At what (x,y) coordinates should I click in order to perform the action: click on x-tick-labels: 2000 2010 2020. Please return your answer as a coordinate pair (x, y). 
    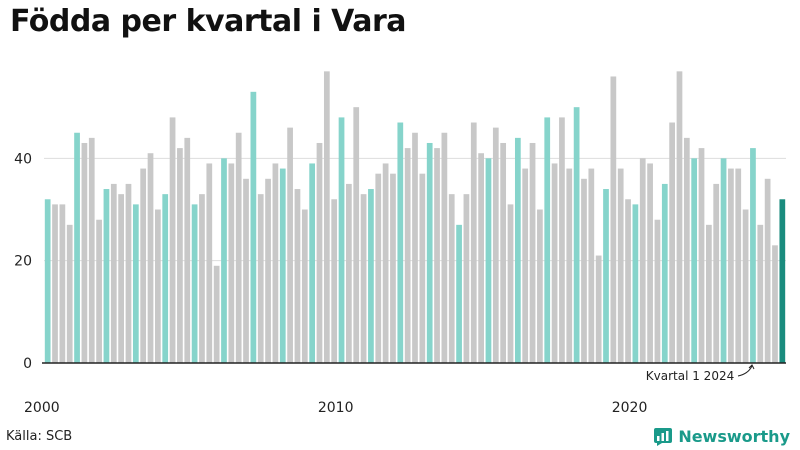
    Looking at the image, I should click on (335, 408).